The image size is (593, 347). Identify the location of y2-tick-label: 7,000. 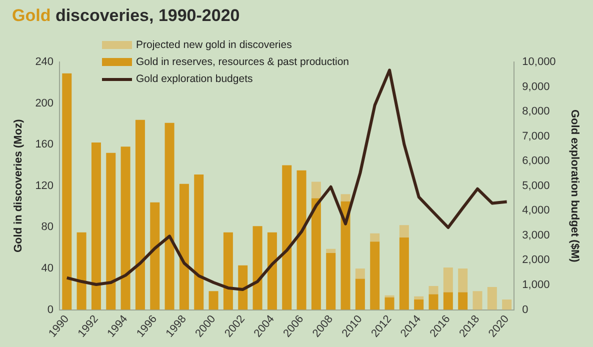
(536, 136).